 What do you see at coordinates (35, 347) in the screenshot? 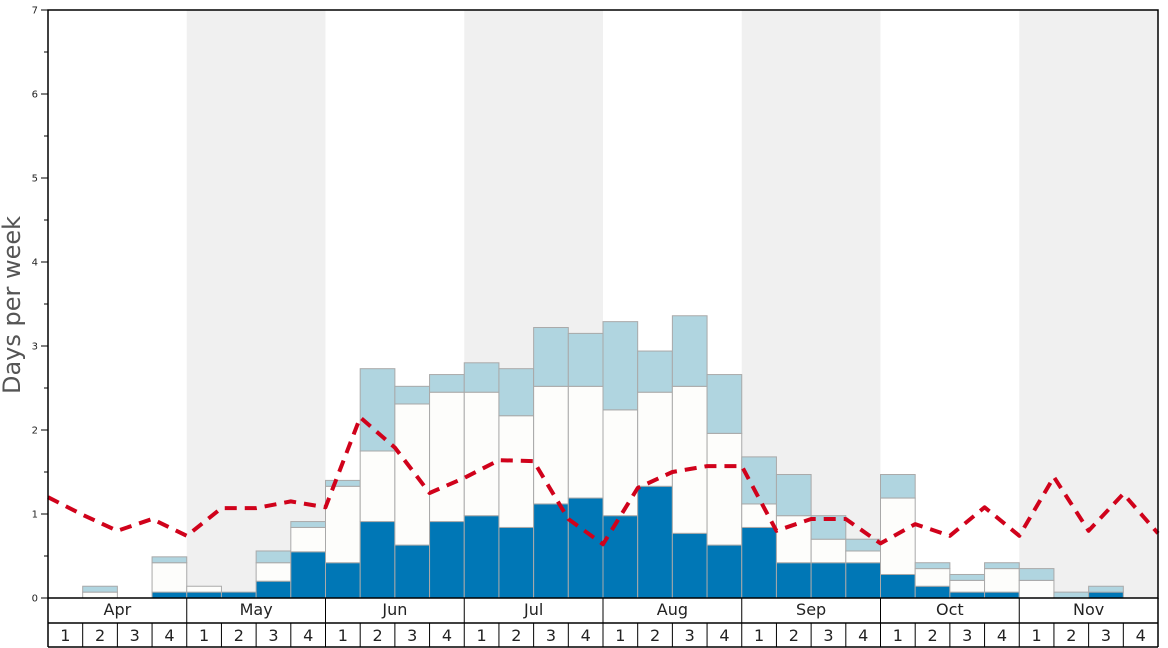
I see `y-tick-label: 3` at bounding box center [35, 347].